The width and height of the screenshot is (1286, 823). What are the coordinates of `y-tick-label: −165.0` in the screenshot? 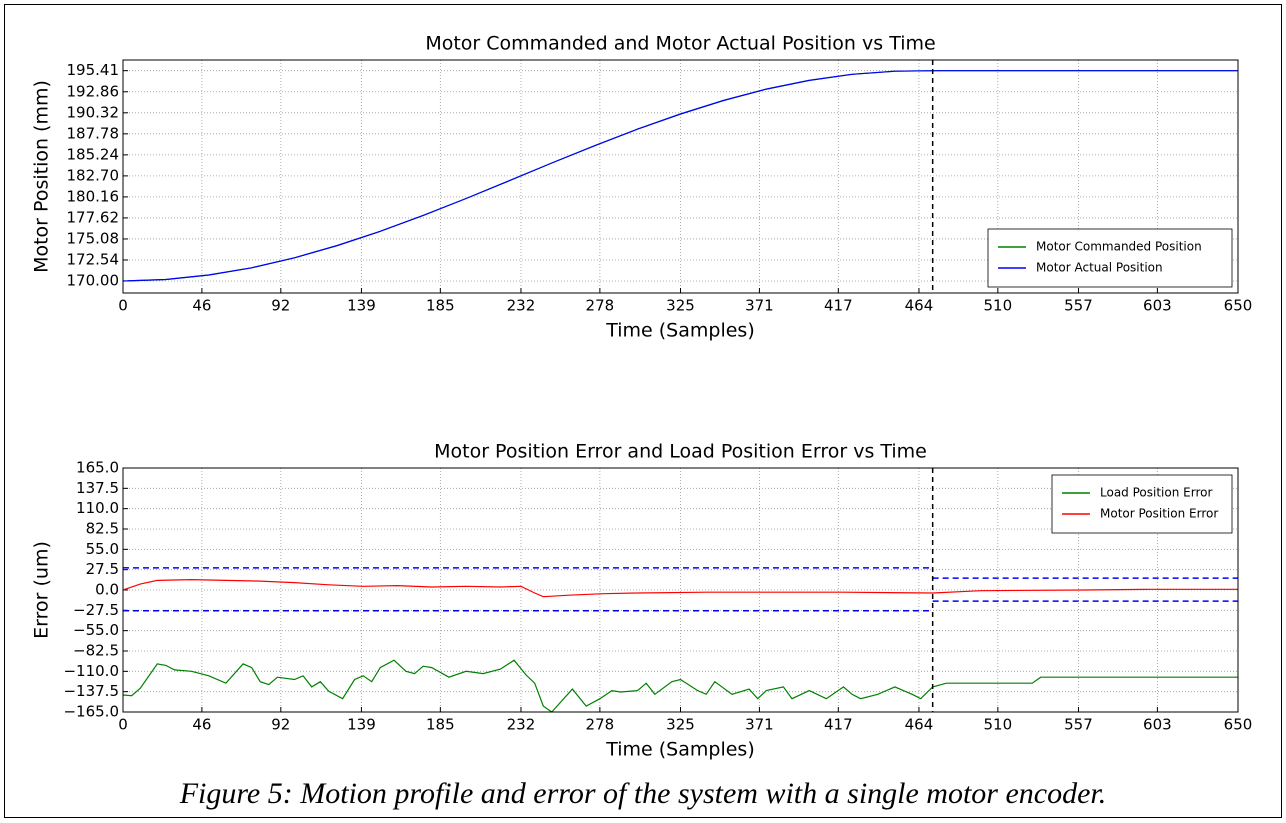 It's located at (91, 712).